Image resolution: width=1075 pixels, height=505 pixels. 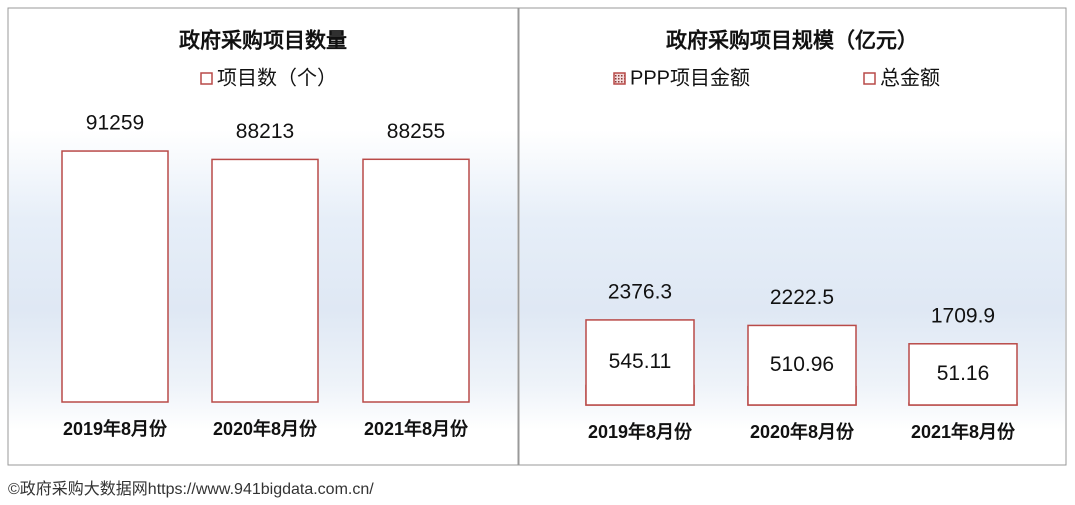 I want to click on value-label: 2376.3, so click(x=640, y=291).